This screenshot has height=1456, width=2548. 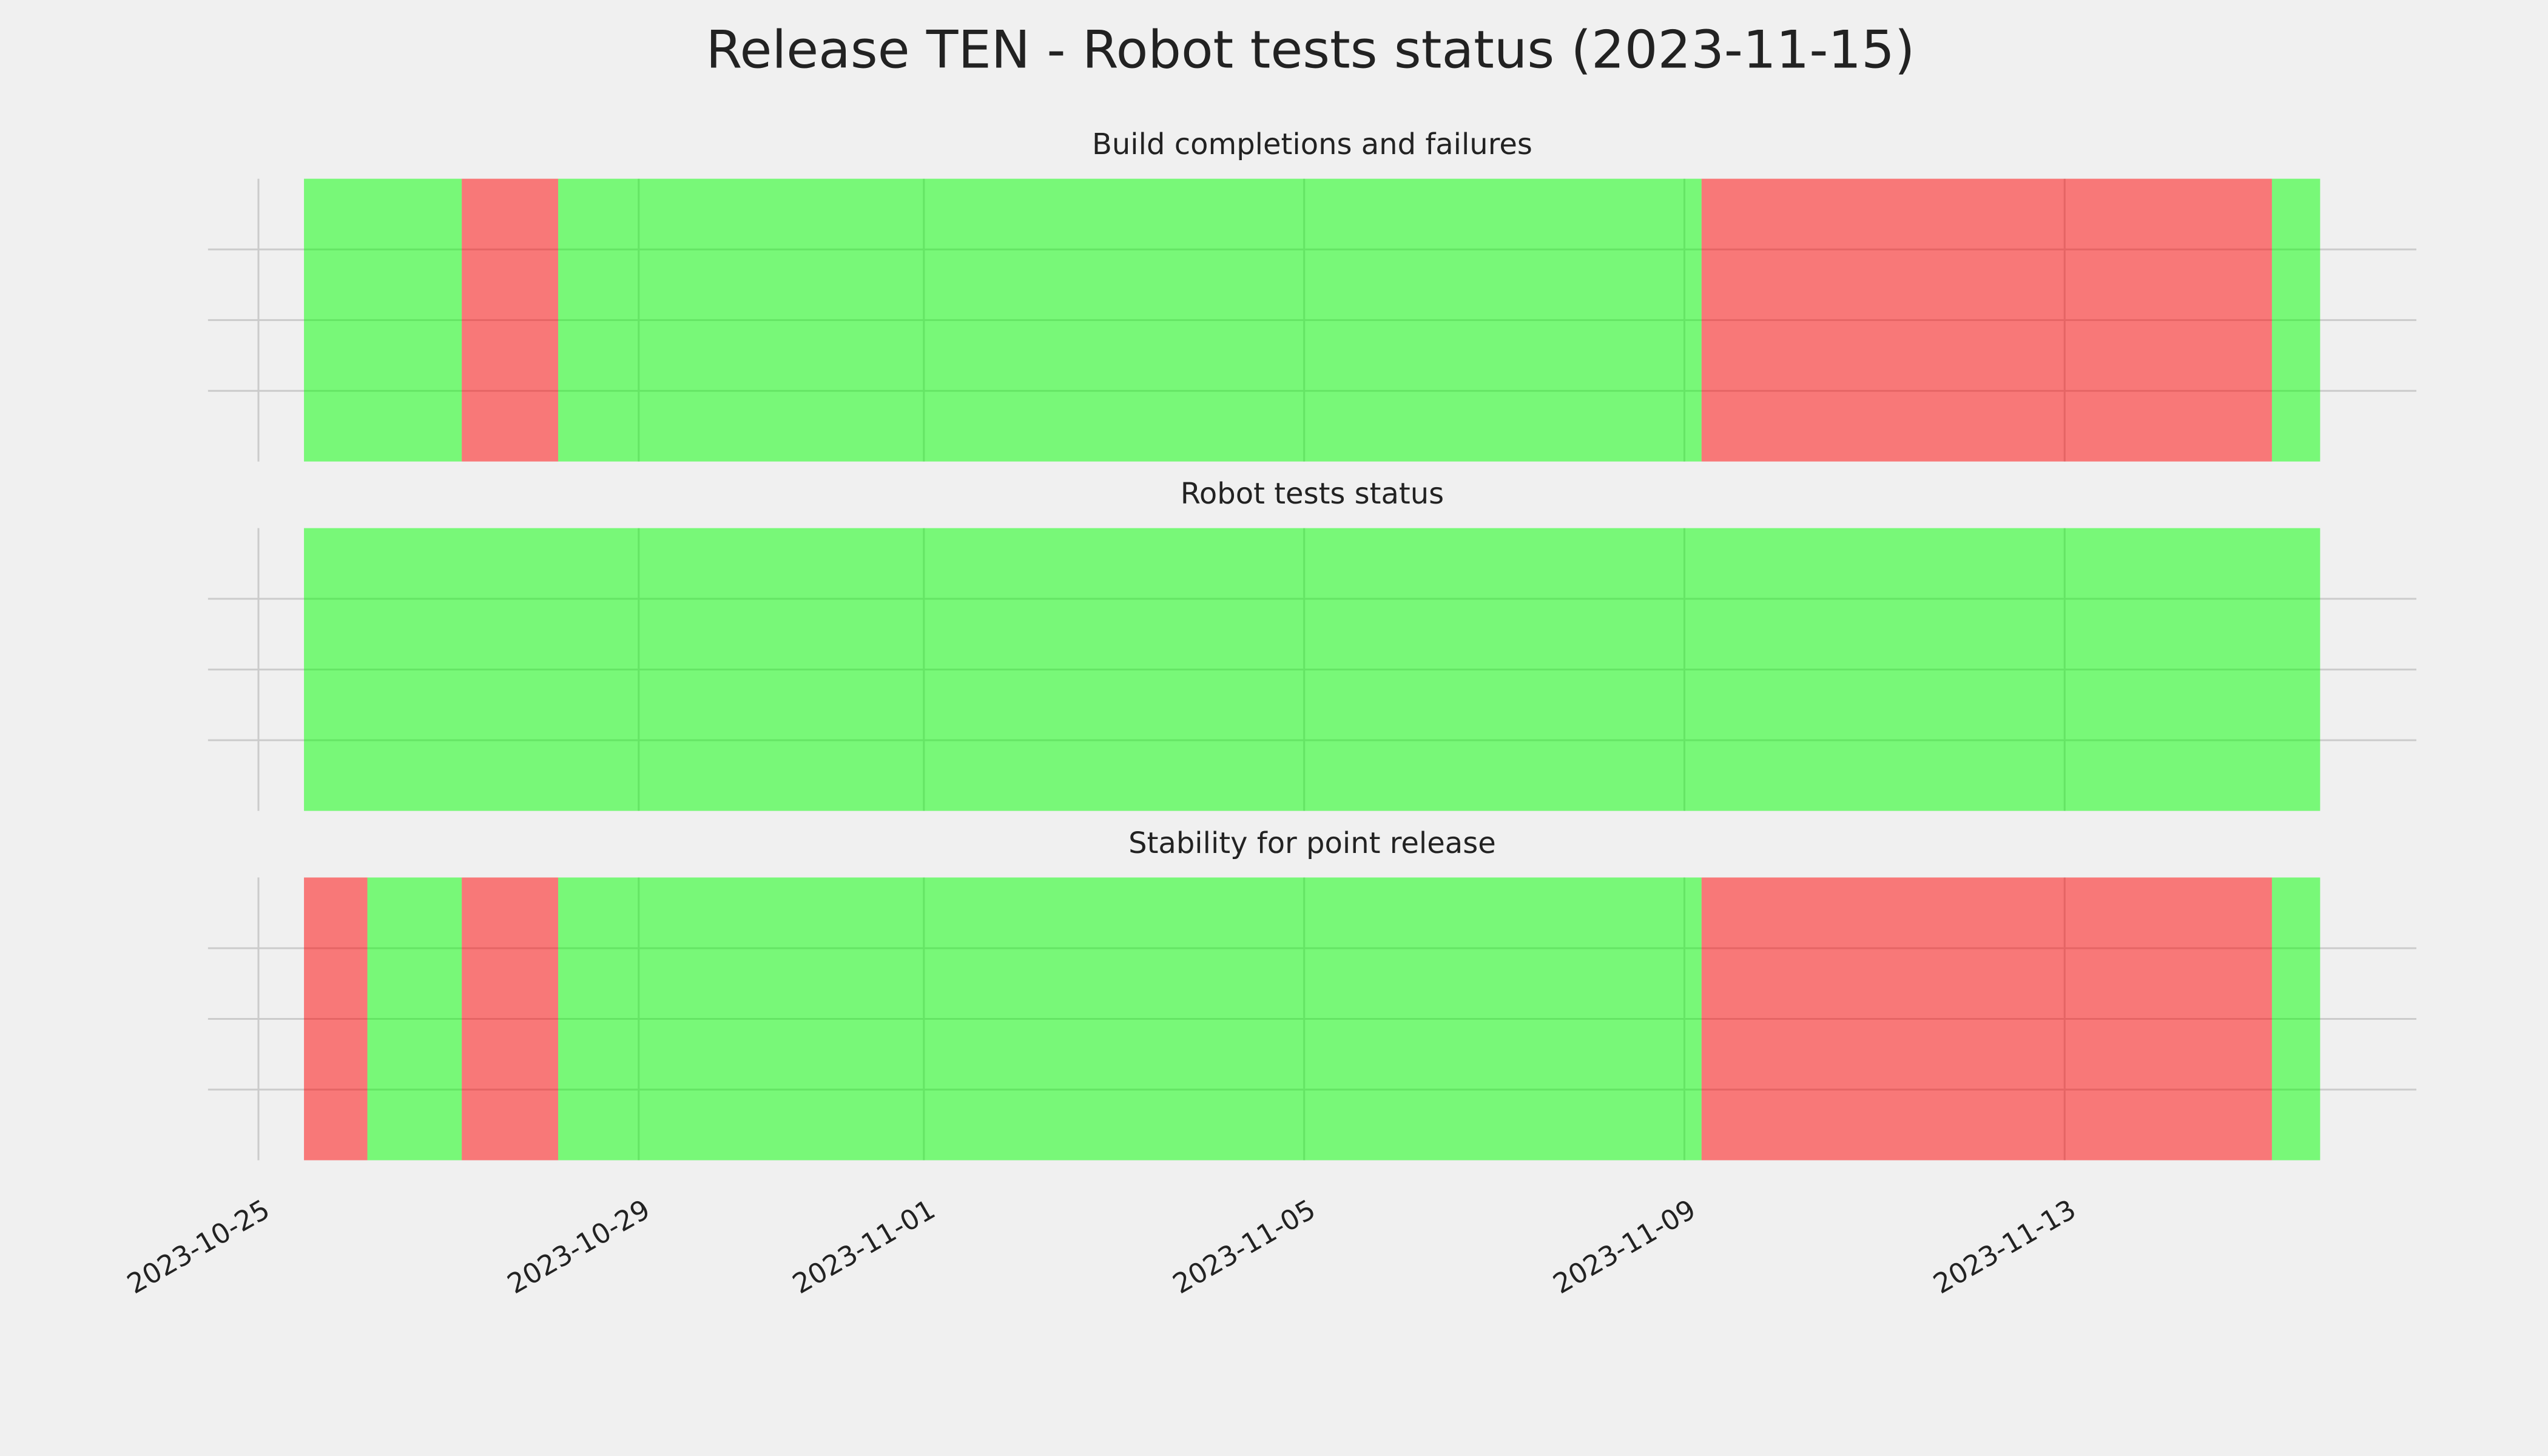 I want to click on subplot-title: Stability for point release, so click(x=1312, y=843).